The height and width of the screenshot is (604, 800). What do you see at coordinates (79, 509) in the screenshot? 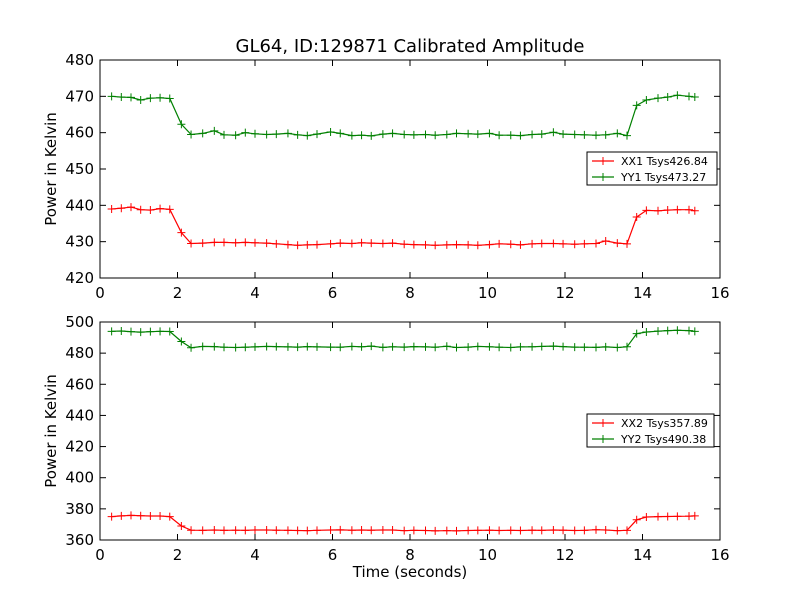
I see `y-tick-label: 380` at bounding box center [79, 509].